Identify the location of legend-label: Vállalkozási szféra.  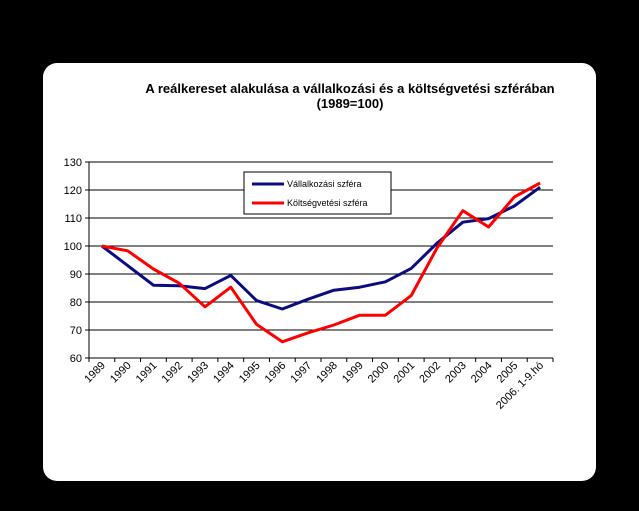
(324, 184).